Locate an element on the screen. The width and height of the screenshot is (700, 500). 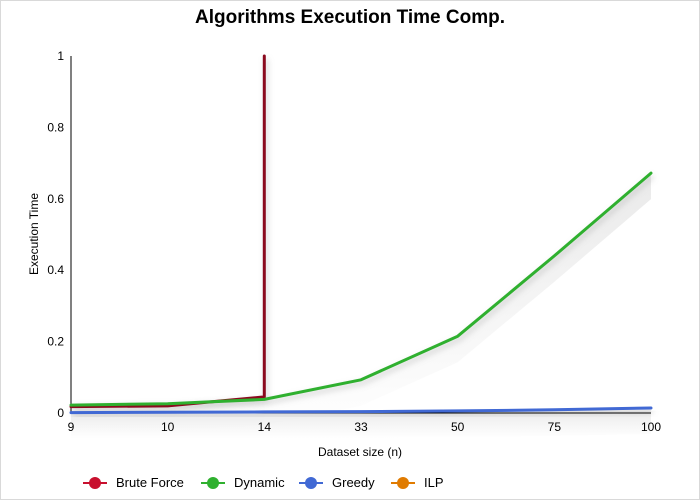
x-tick-label: 50 is located at coordinates (458, 427).